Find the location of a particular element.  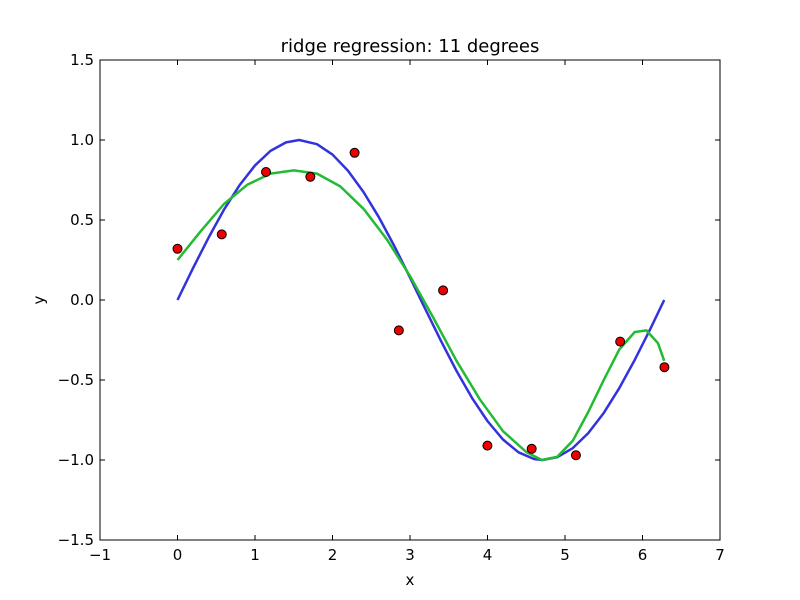

x-tick-label: 6 is located at coordinates (643, 555).